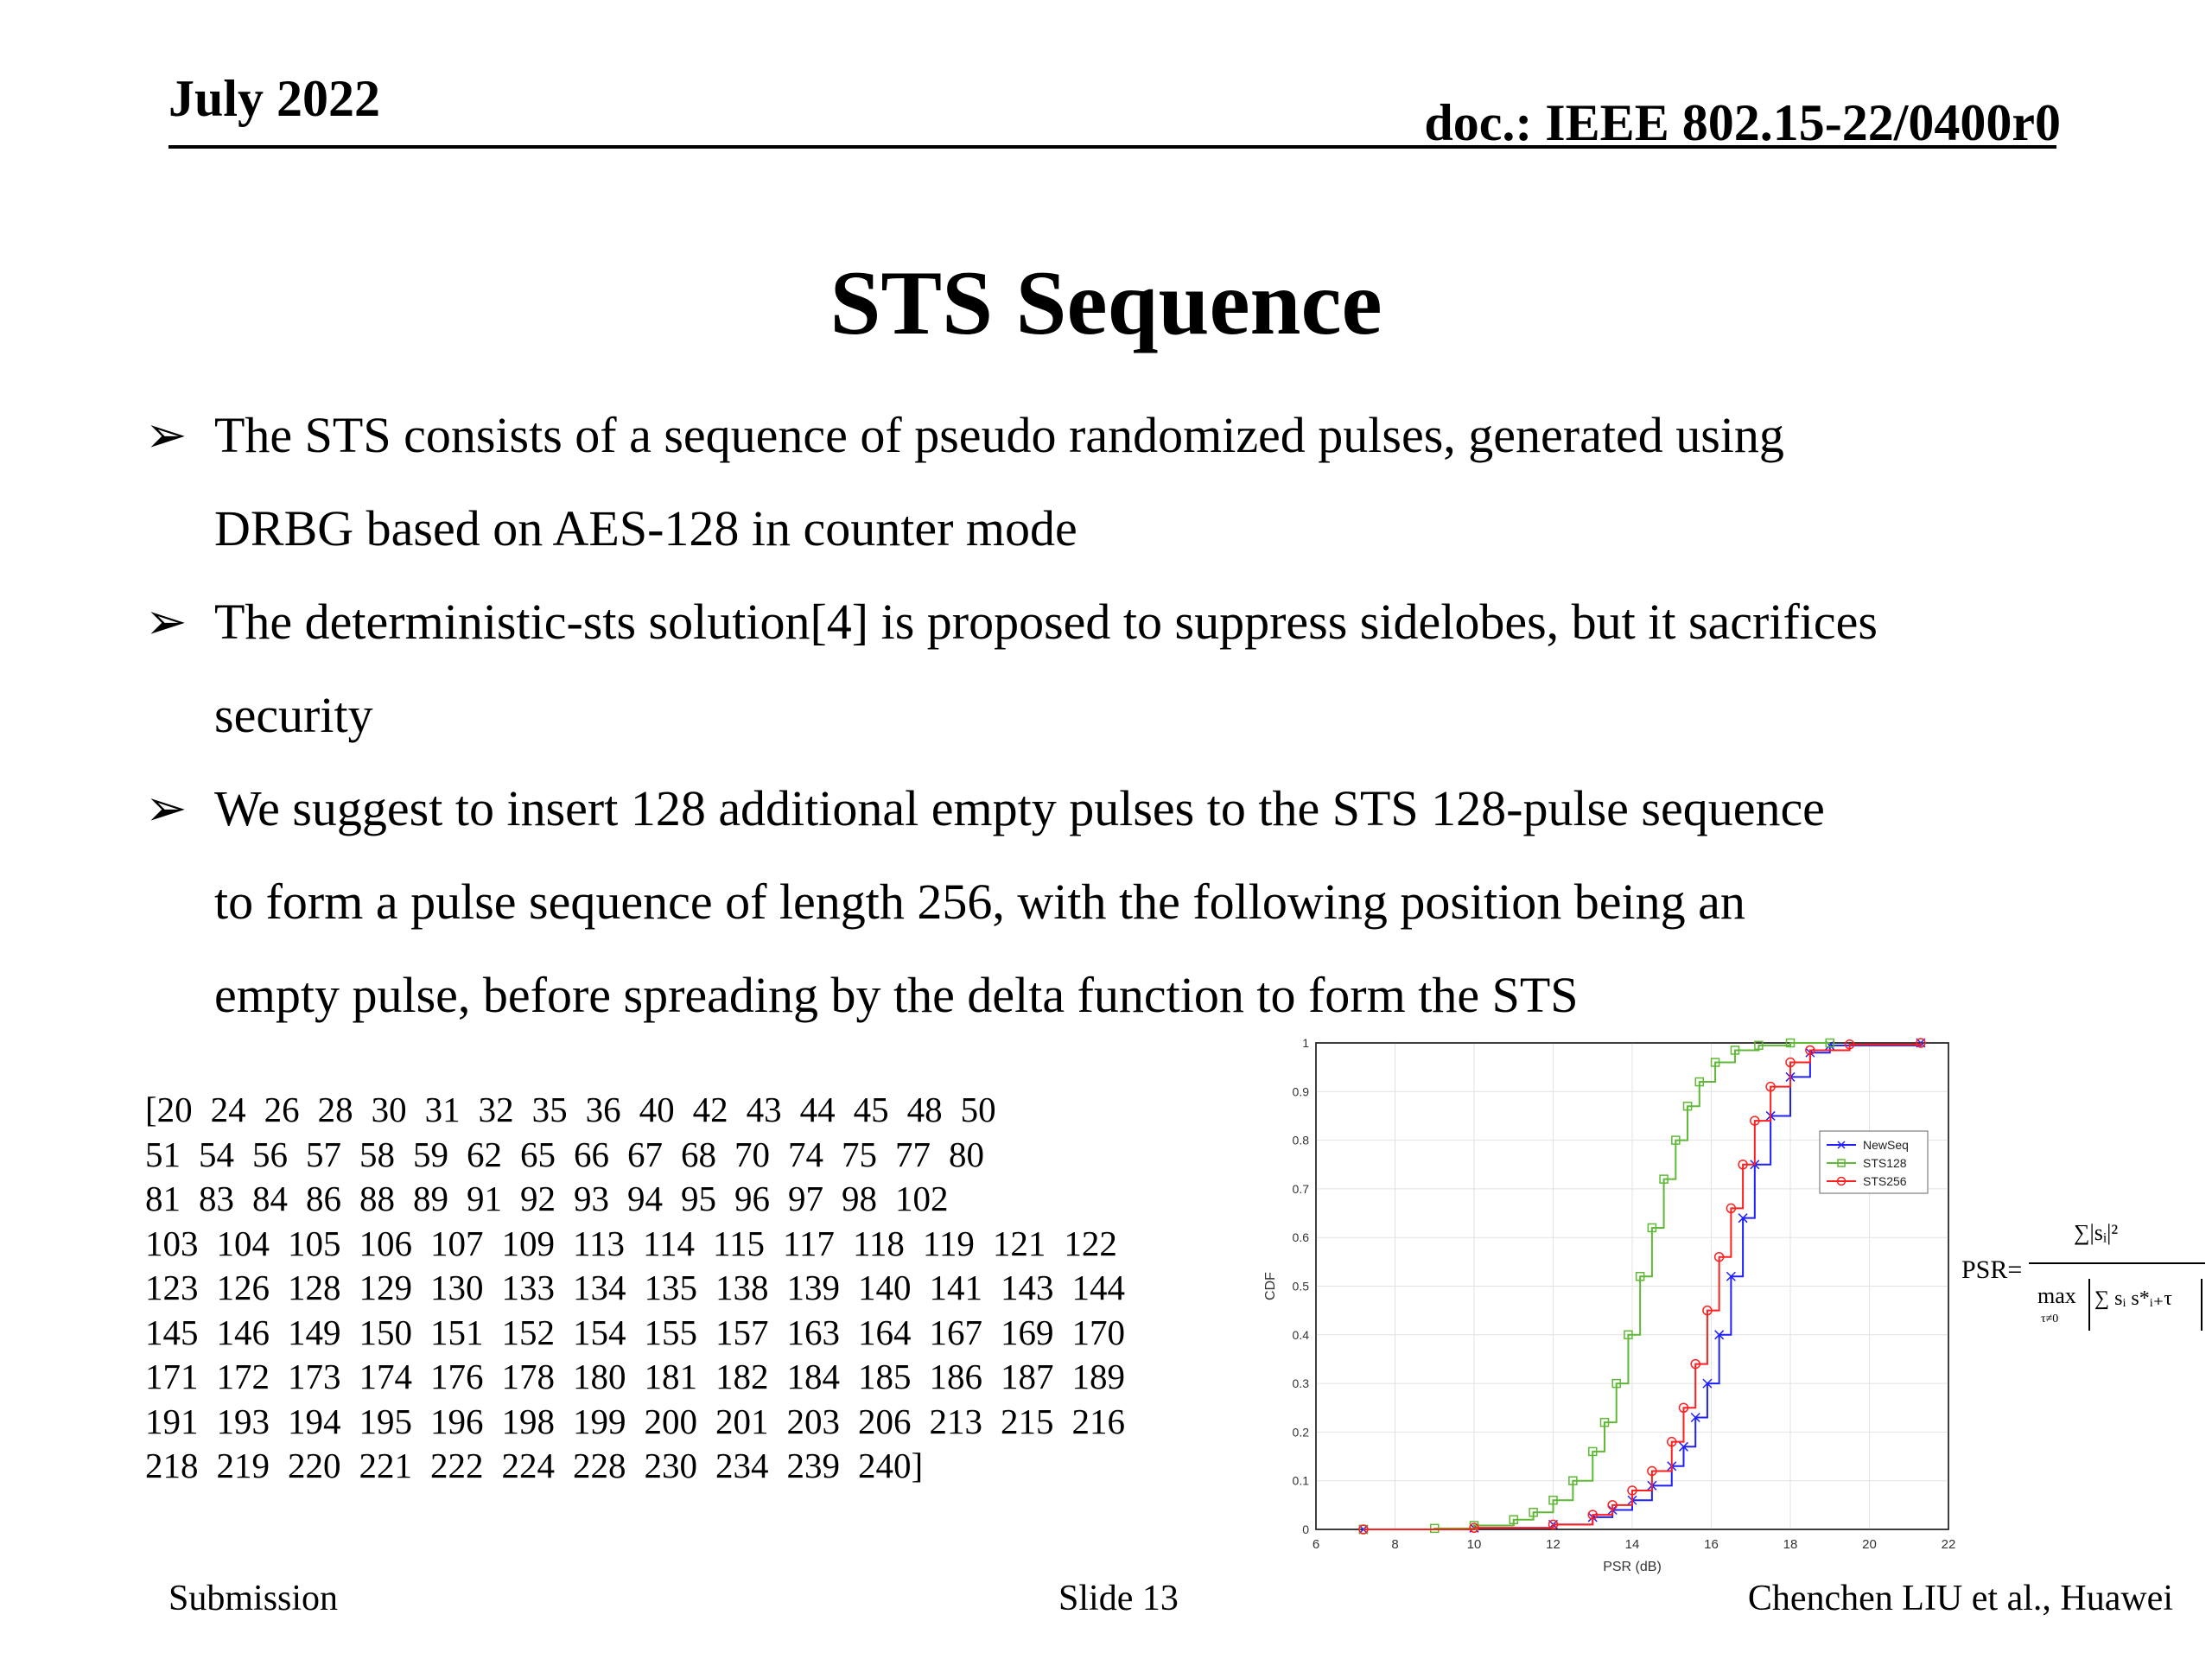  I want to click on sequence-value: 164, so click(885, 1332).